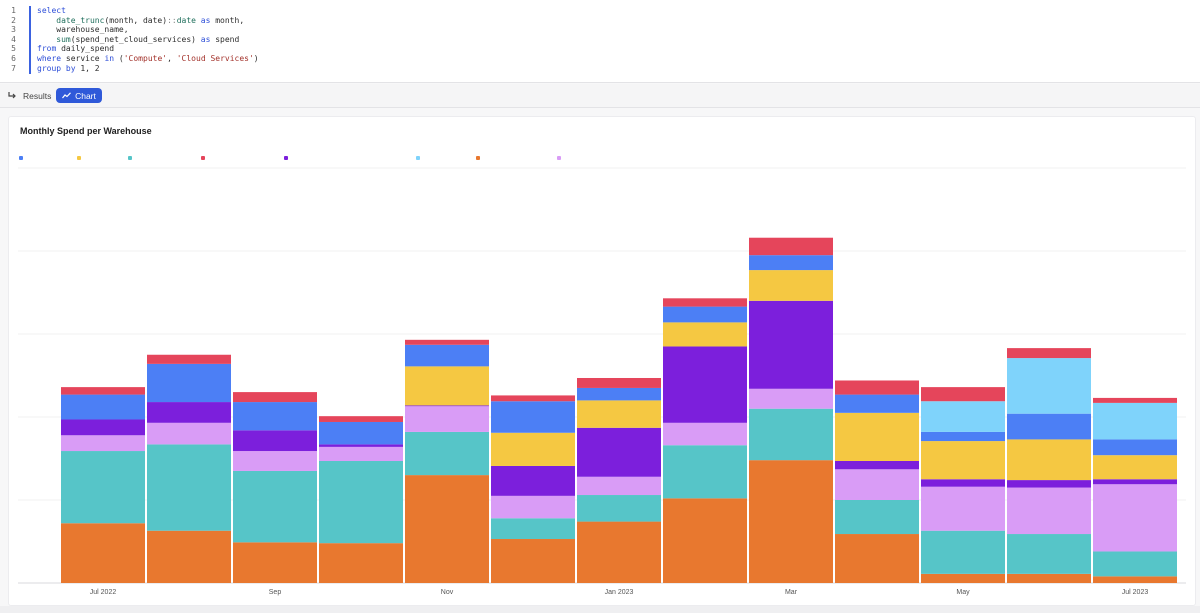 The width and height of the screenshot is (1200, 613). Describe the element at coordinates (79, 95) in the screenshot. I see `tab-chart: Chart` at that location.